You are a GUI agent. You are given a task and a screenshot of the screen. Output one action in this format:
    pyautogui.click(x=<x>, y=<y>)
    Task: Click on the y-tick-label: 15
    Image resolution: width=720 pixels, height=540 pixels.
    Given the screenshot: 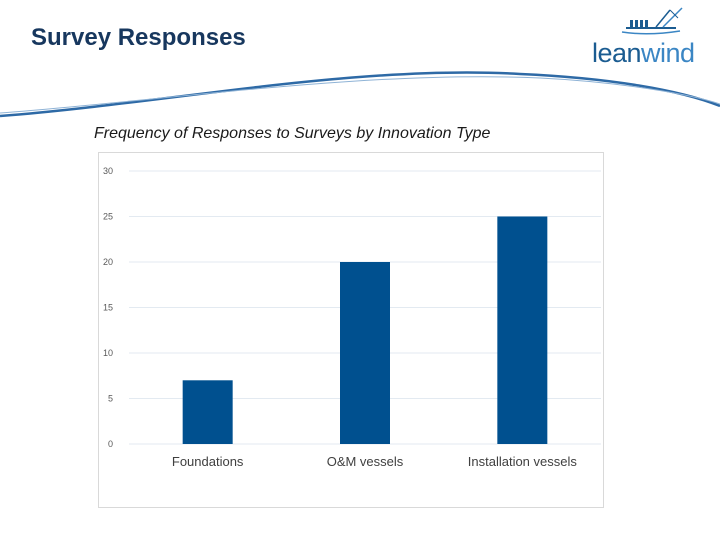 What is the action you would take?
    pyautogui.click(x=108, y=308)
    